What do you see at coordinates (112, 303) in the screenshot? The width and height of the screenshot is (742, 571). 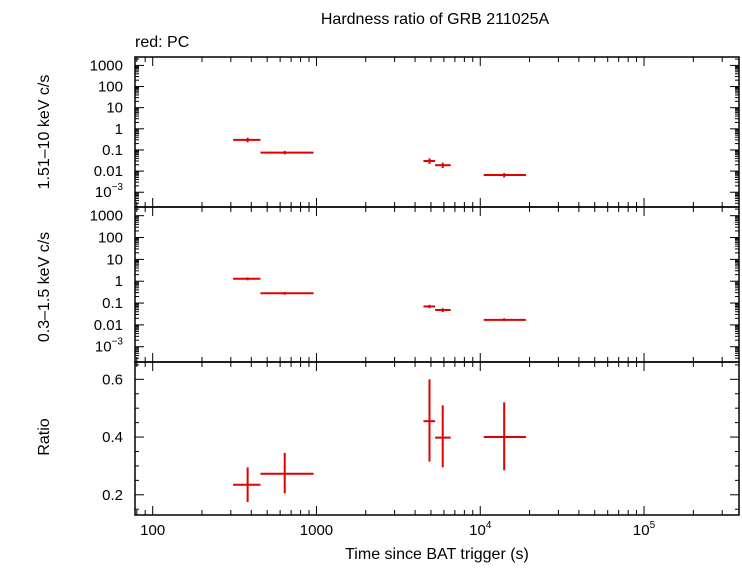 I see `y-tick-label-soft: 0.1` at bounding box center [112, 303].